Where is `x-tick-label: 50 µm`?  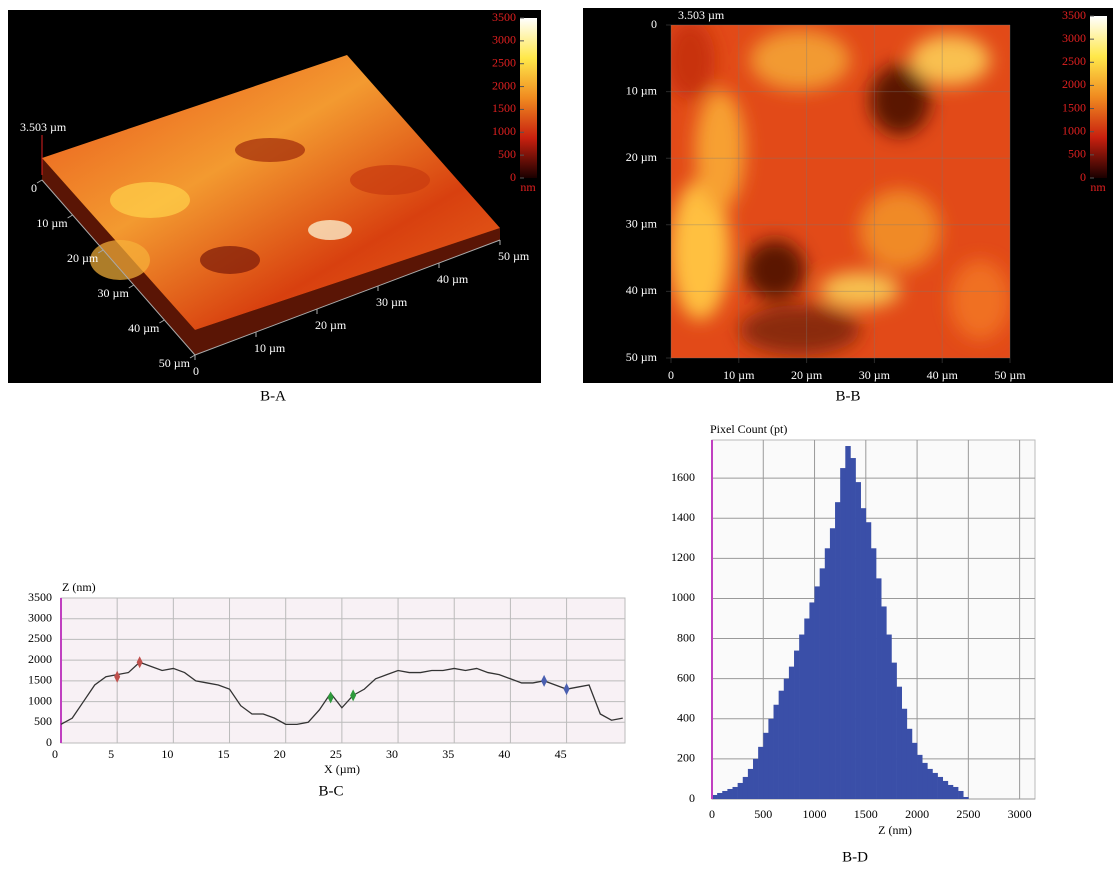 x-tick-label: 50 µm is located at coordinates (175, 363).